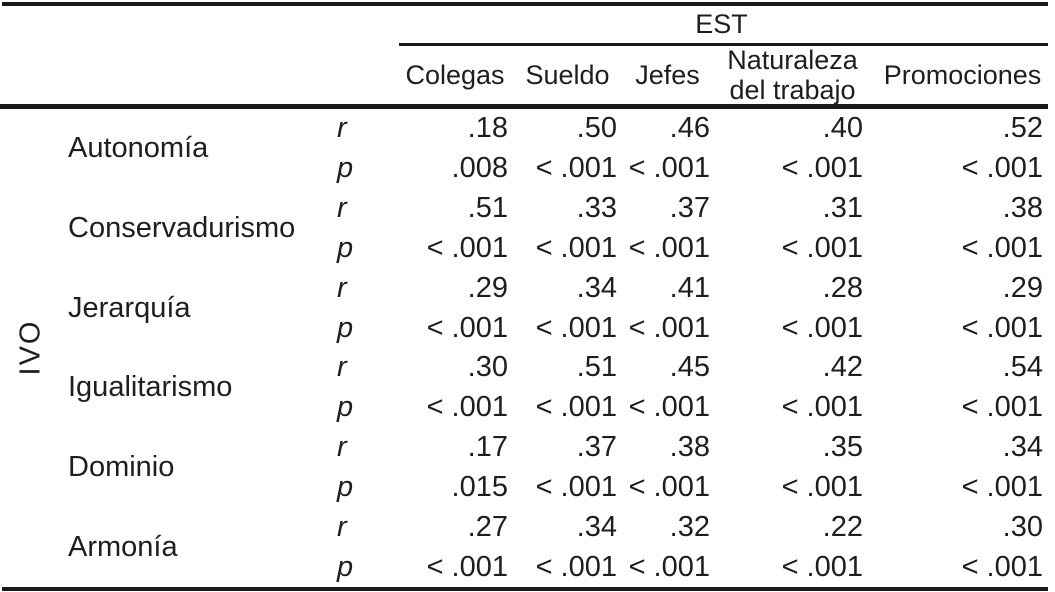 The width and height of the screenshot is (1055, 592). Describe the element at coordinates (150, 387) in the screenshot. I see `row-label: Igualitarismo` at that location.